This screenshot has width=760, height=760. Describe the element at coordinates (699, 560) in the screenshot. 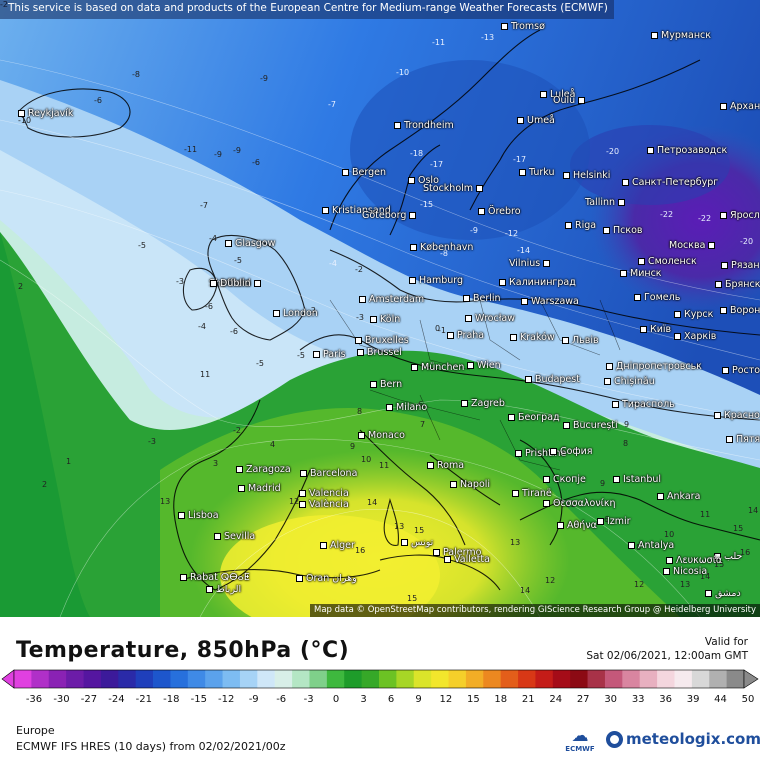

I see `city-name: Λευκωσία` at that location.